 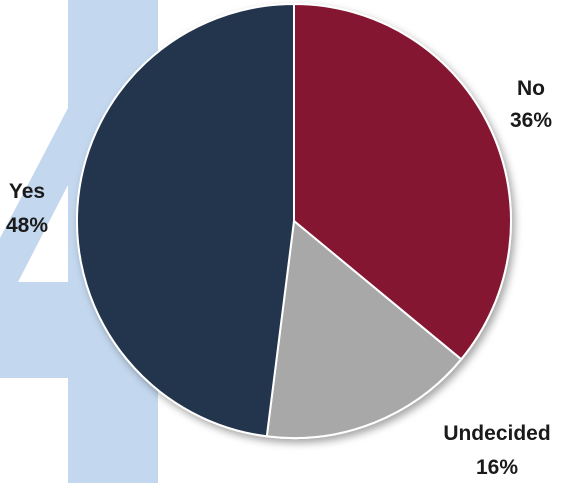 I want to click on slice-label-undecided: Undecided, so click(x=496, y=433).